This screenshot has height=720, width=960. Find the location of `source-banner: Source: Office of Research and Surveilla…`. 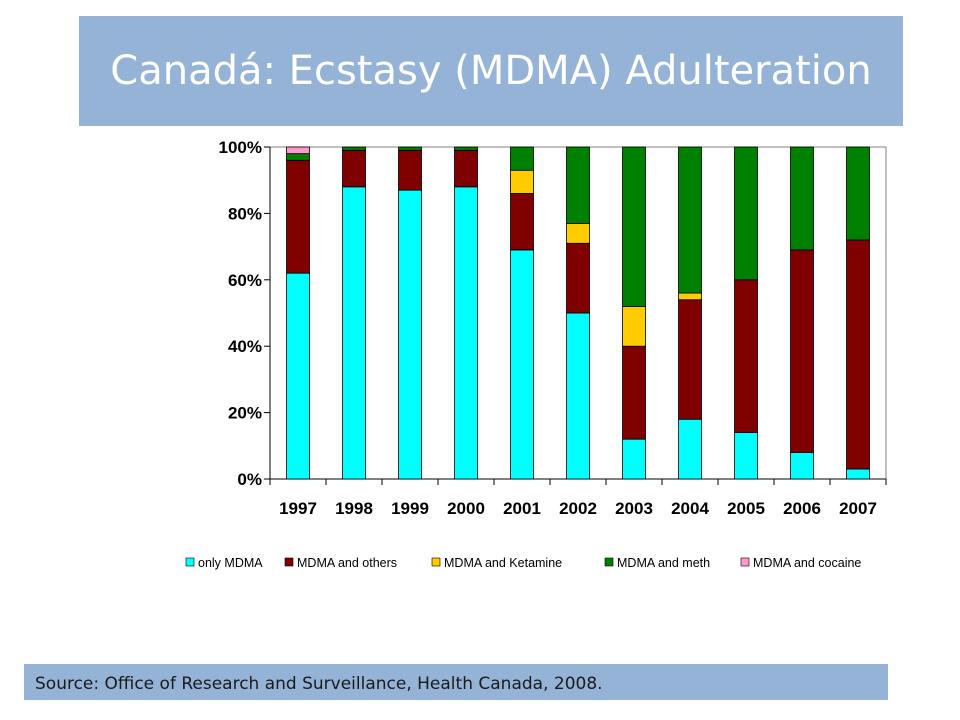

source-banner: Source: Office of Research and Surveilla… is located at coordinates (456, 682).